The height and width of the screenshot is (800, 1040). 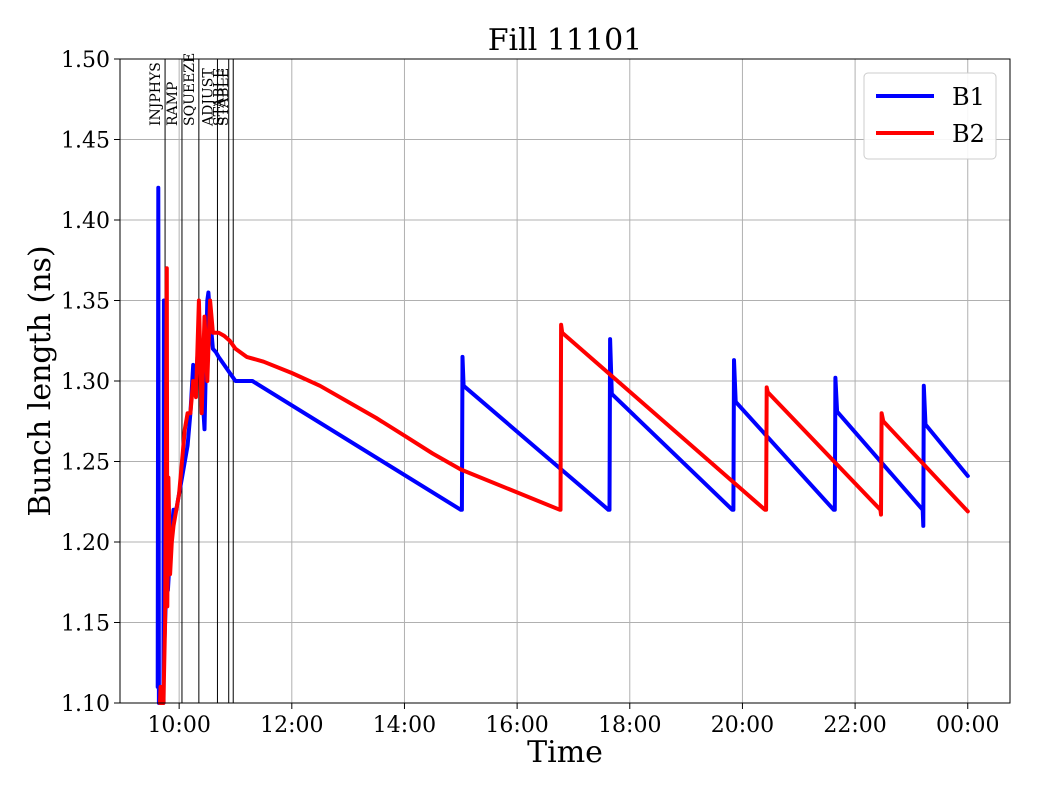 What do you see at coordinates (40, 380) in the screenshot?
I see `y-axis-label: Bunch length (ns)` at bounding box center [40, 380].